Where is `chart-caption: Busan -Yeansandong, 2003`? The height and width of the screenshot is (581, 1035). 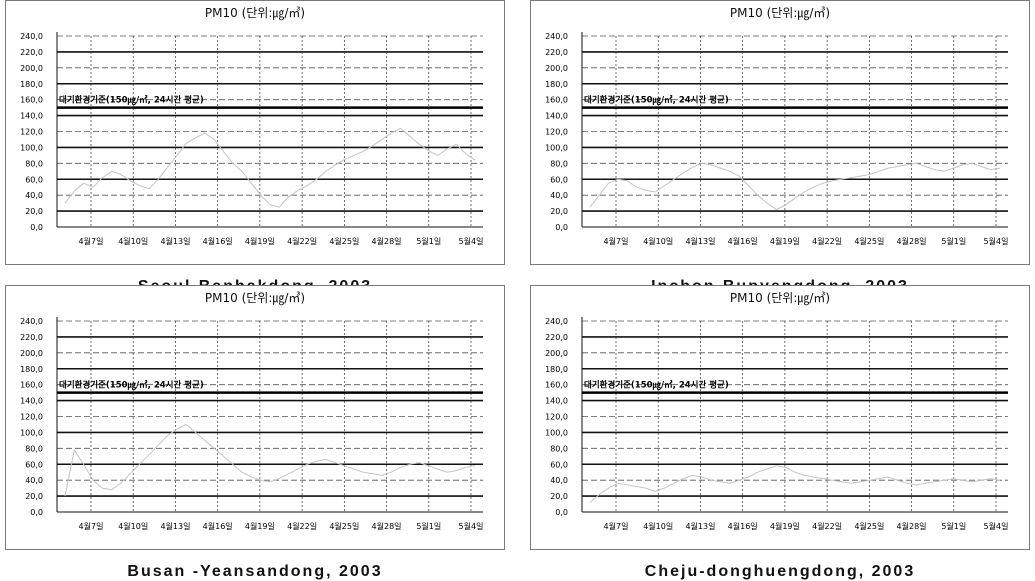
chart-caption: Busan -Yeansandong, 2003 is located at coordinates (255, 571).